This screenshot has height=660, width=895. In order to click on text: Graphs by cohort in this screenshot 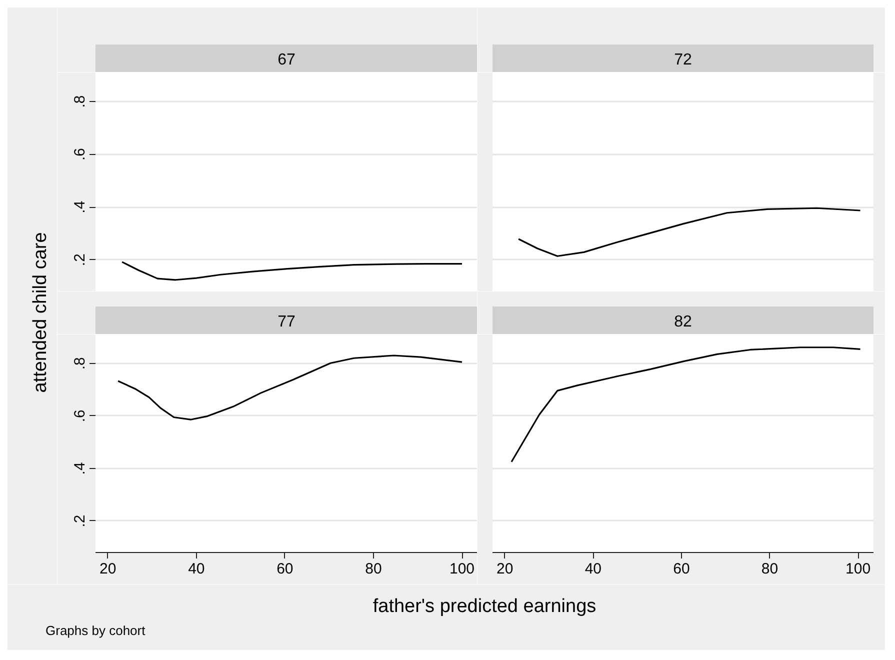, I will do `click(96, 630)`.